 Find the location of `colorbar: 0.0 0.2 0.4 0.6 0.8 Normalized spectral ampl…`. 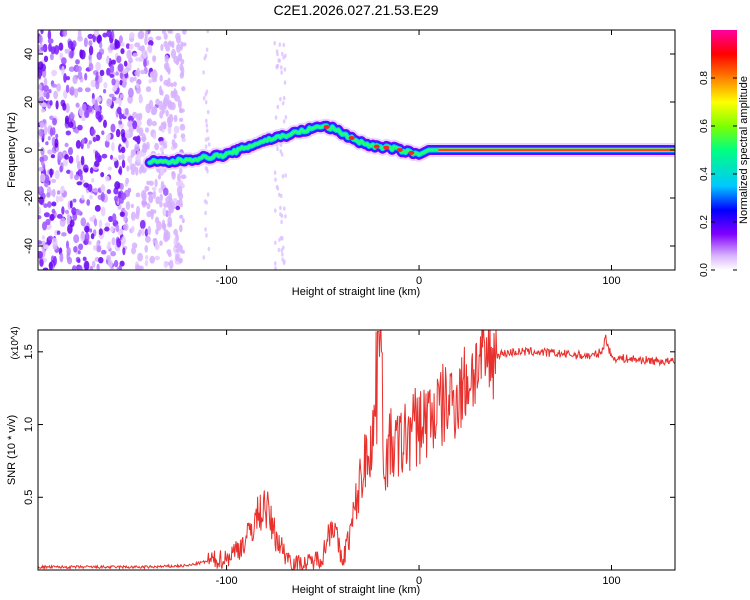

colorbar: 0.0 0.2 0.4 0.6 0.8 Normalized spectral ampl… is located at coordinates (724, 153).